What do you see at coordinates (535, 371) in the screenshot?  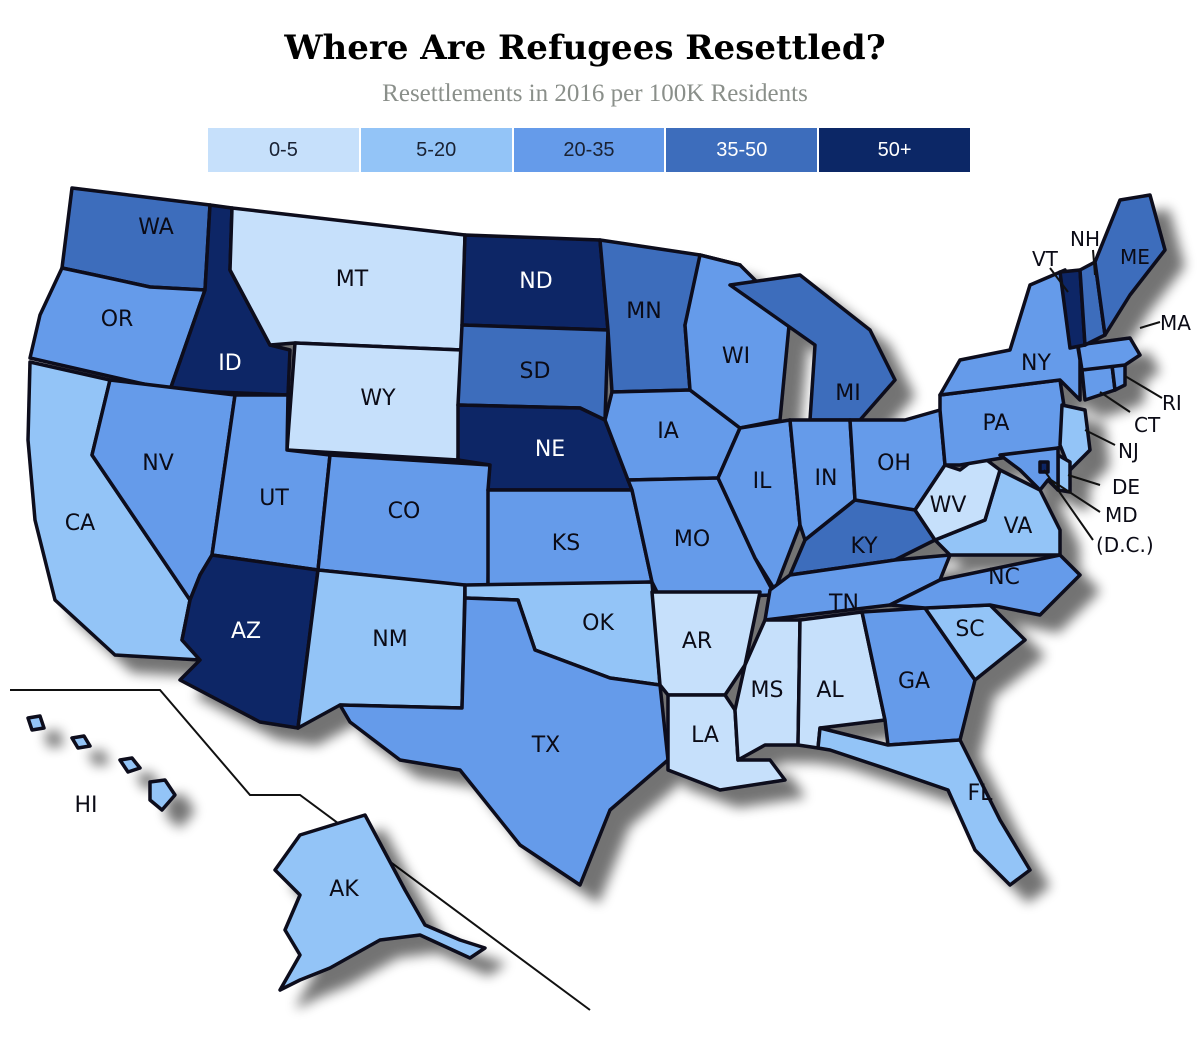 I see `label-sd: SD` at bounding box center [535, 371].